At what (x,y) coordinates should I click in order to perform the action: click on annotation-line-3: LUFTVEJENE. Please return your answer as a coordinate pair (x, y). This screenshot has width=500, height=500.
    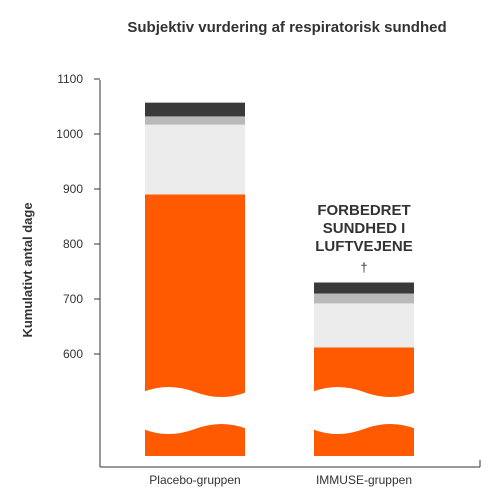
    Looking at the image, I should click on (364, 246).